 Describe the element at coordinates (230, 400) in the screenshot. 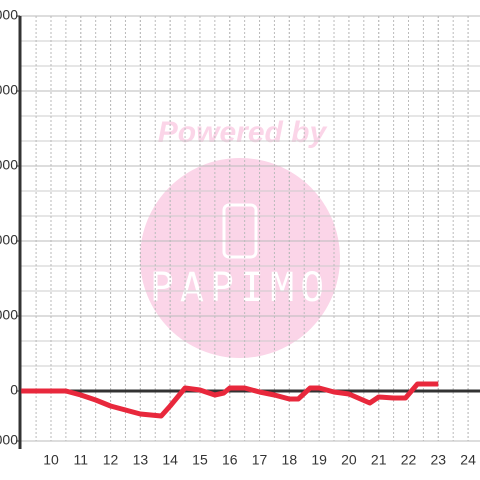

I see `line` at that location.